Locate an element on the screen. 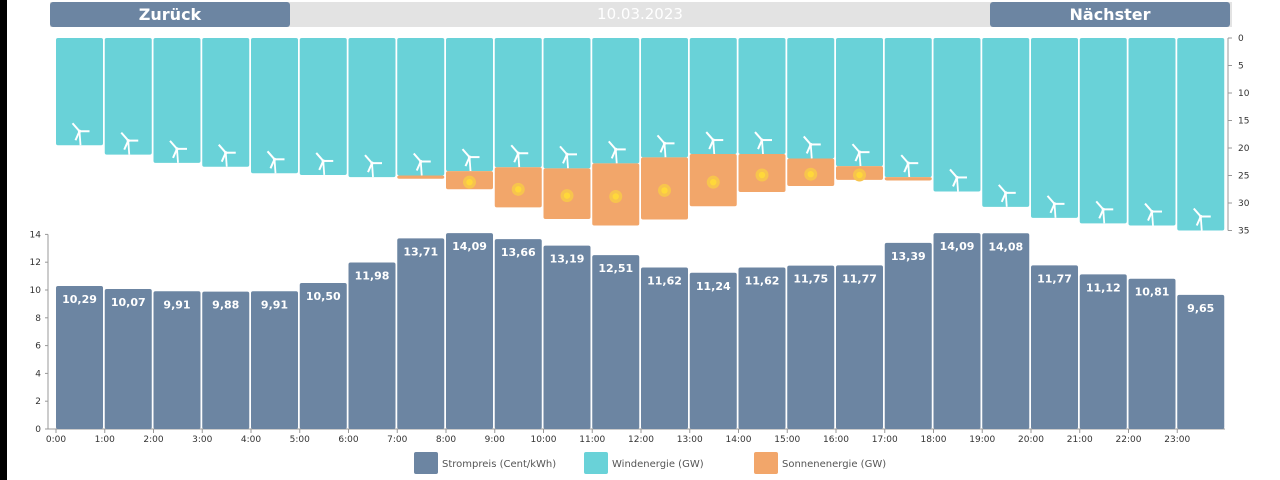  price-value-label: 11,75 is located at coordinates (810, 279).